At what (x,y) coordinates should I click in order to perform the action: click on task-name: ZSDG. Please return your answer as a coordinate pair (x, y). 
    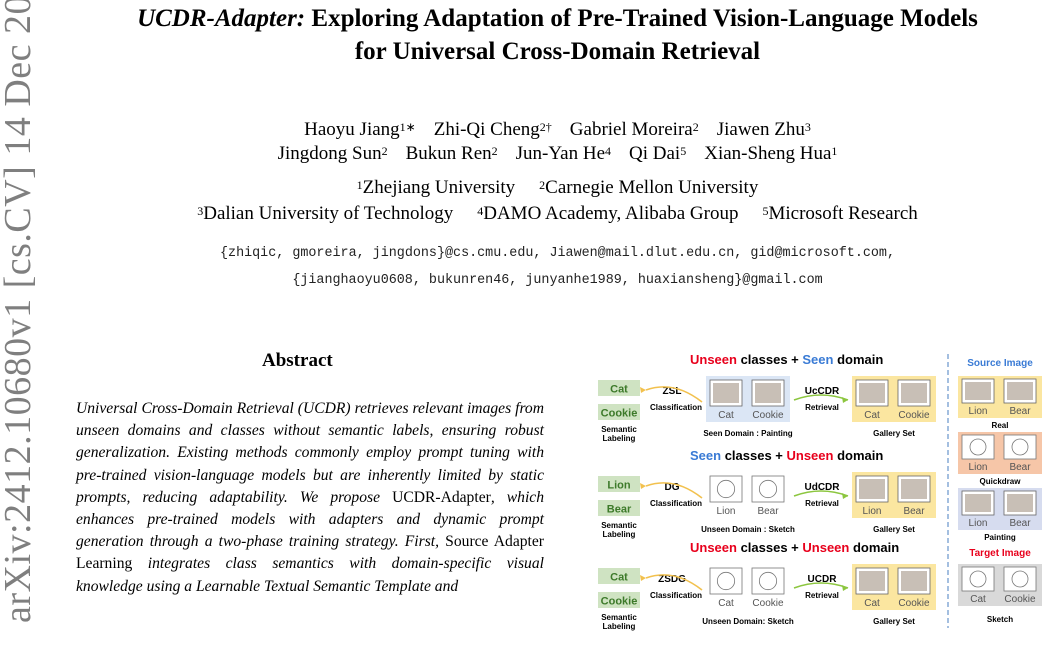
    Looking at the image, I should click on (672, 579).